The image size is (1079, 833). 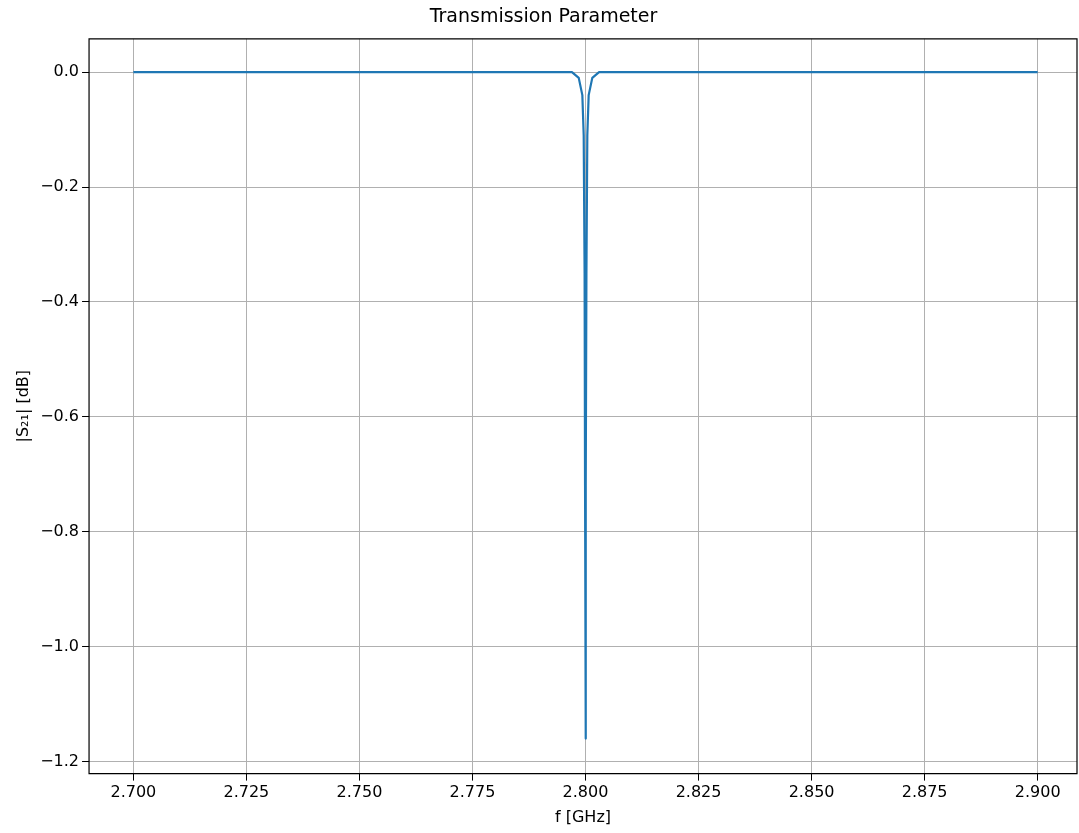 I want to click on x-tick-label: 2.900, so click(x=1037, y=792).